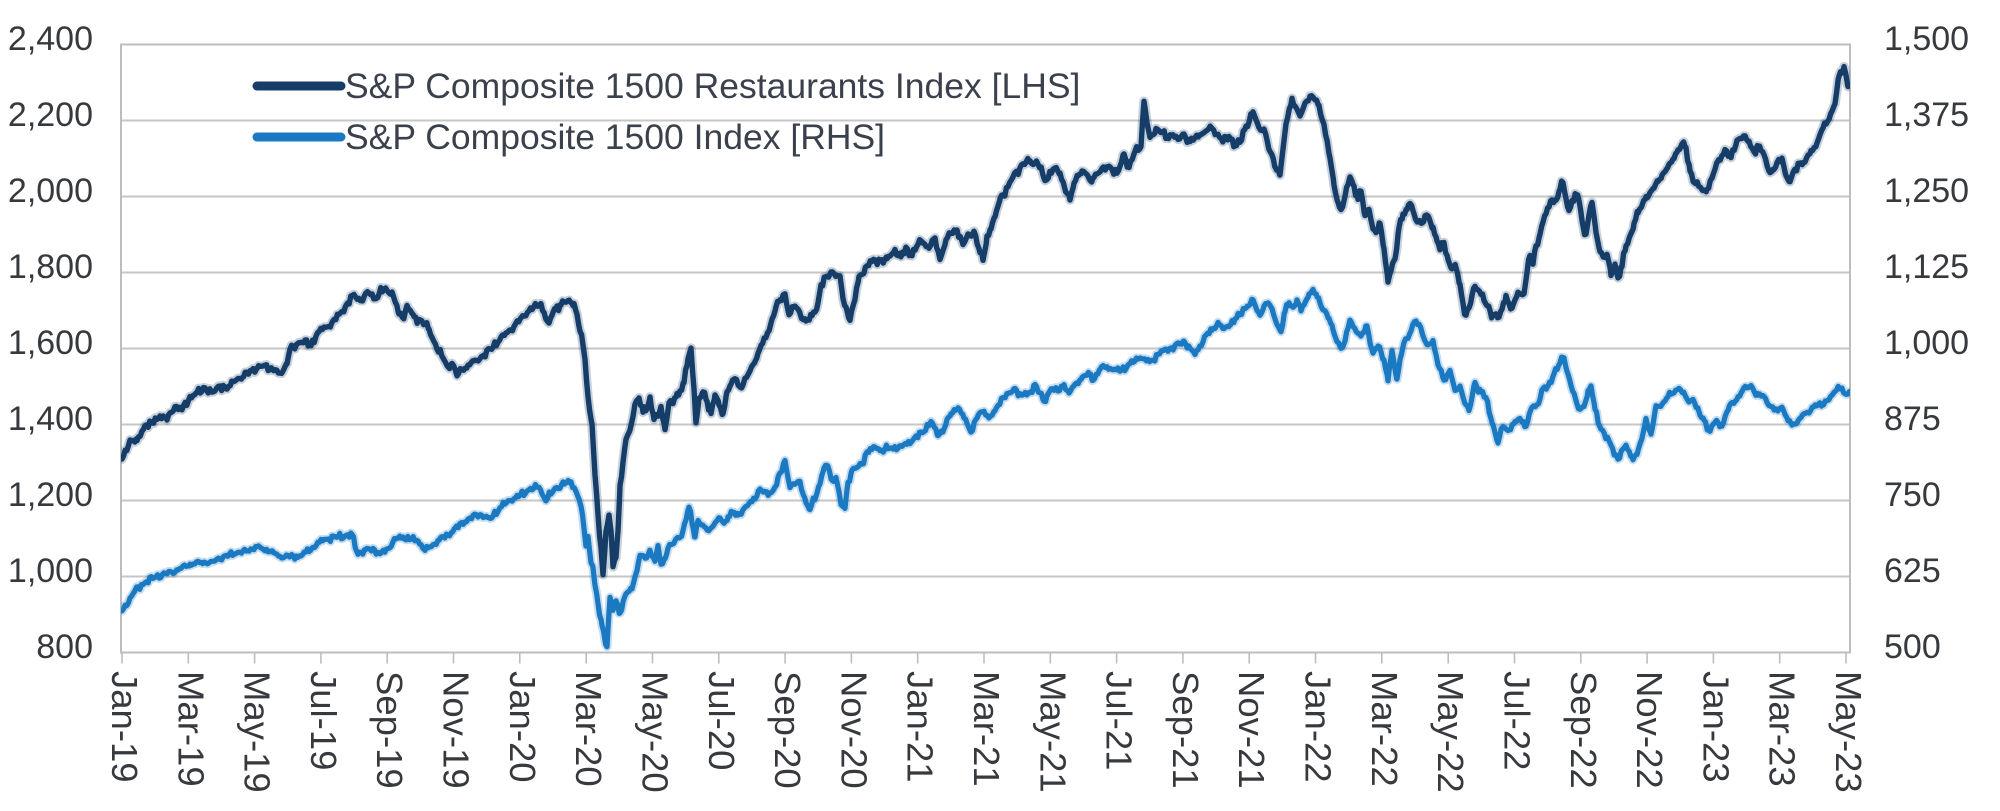  What do you see at coordinates (1318, 727) in the screenshot?
I see `svg-text: Jan-22` at bounding box center [1318, 727].